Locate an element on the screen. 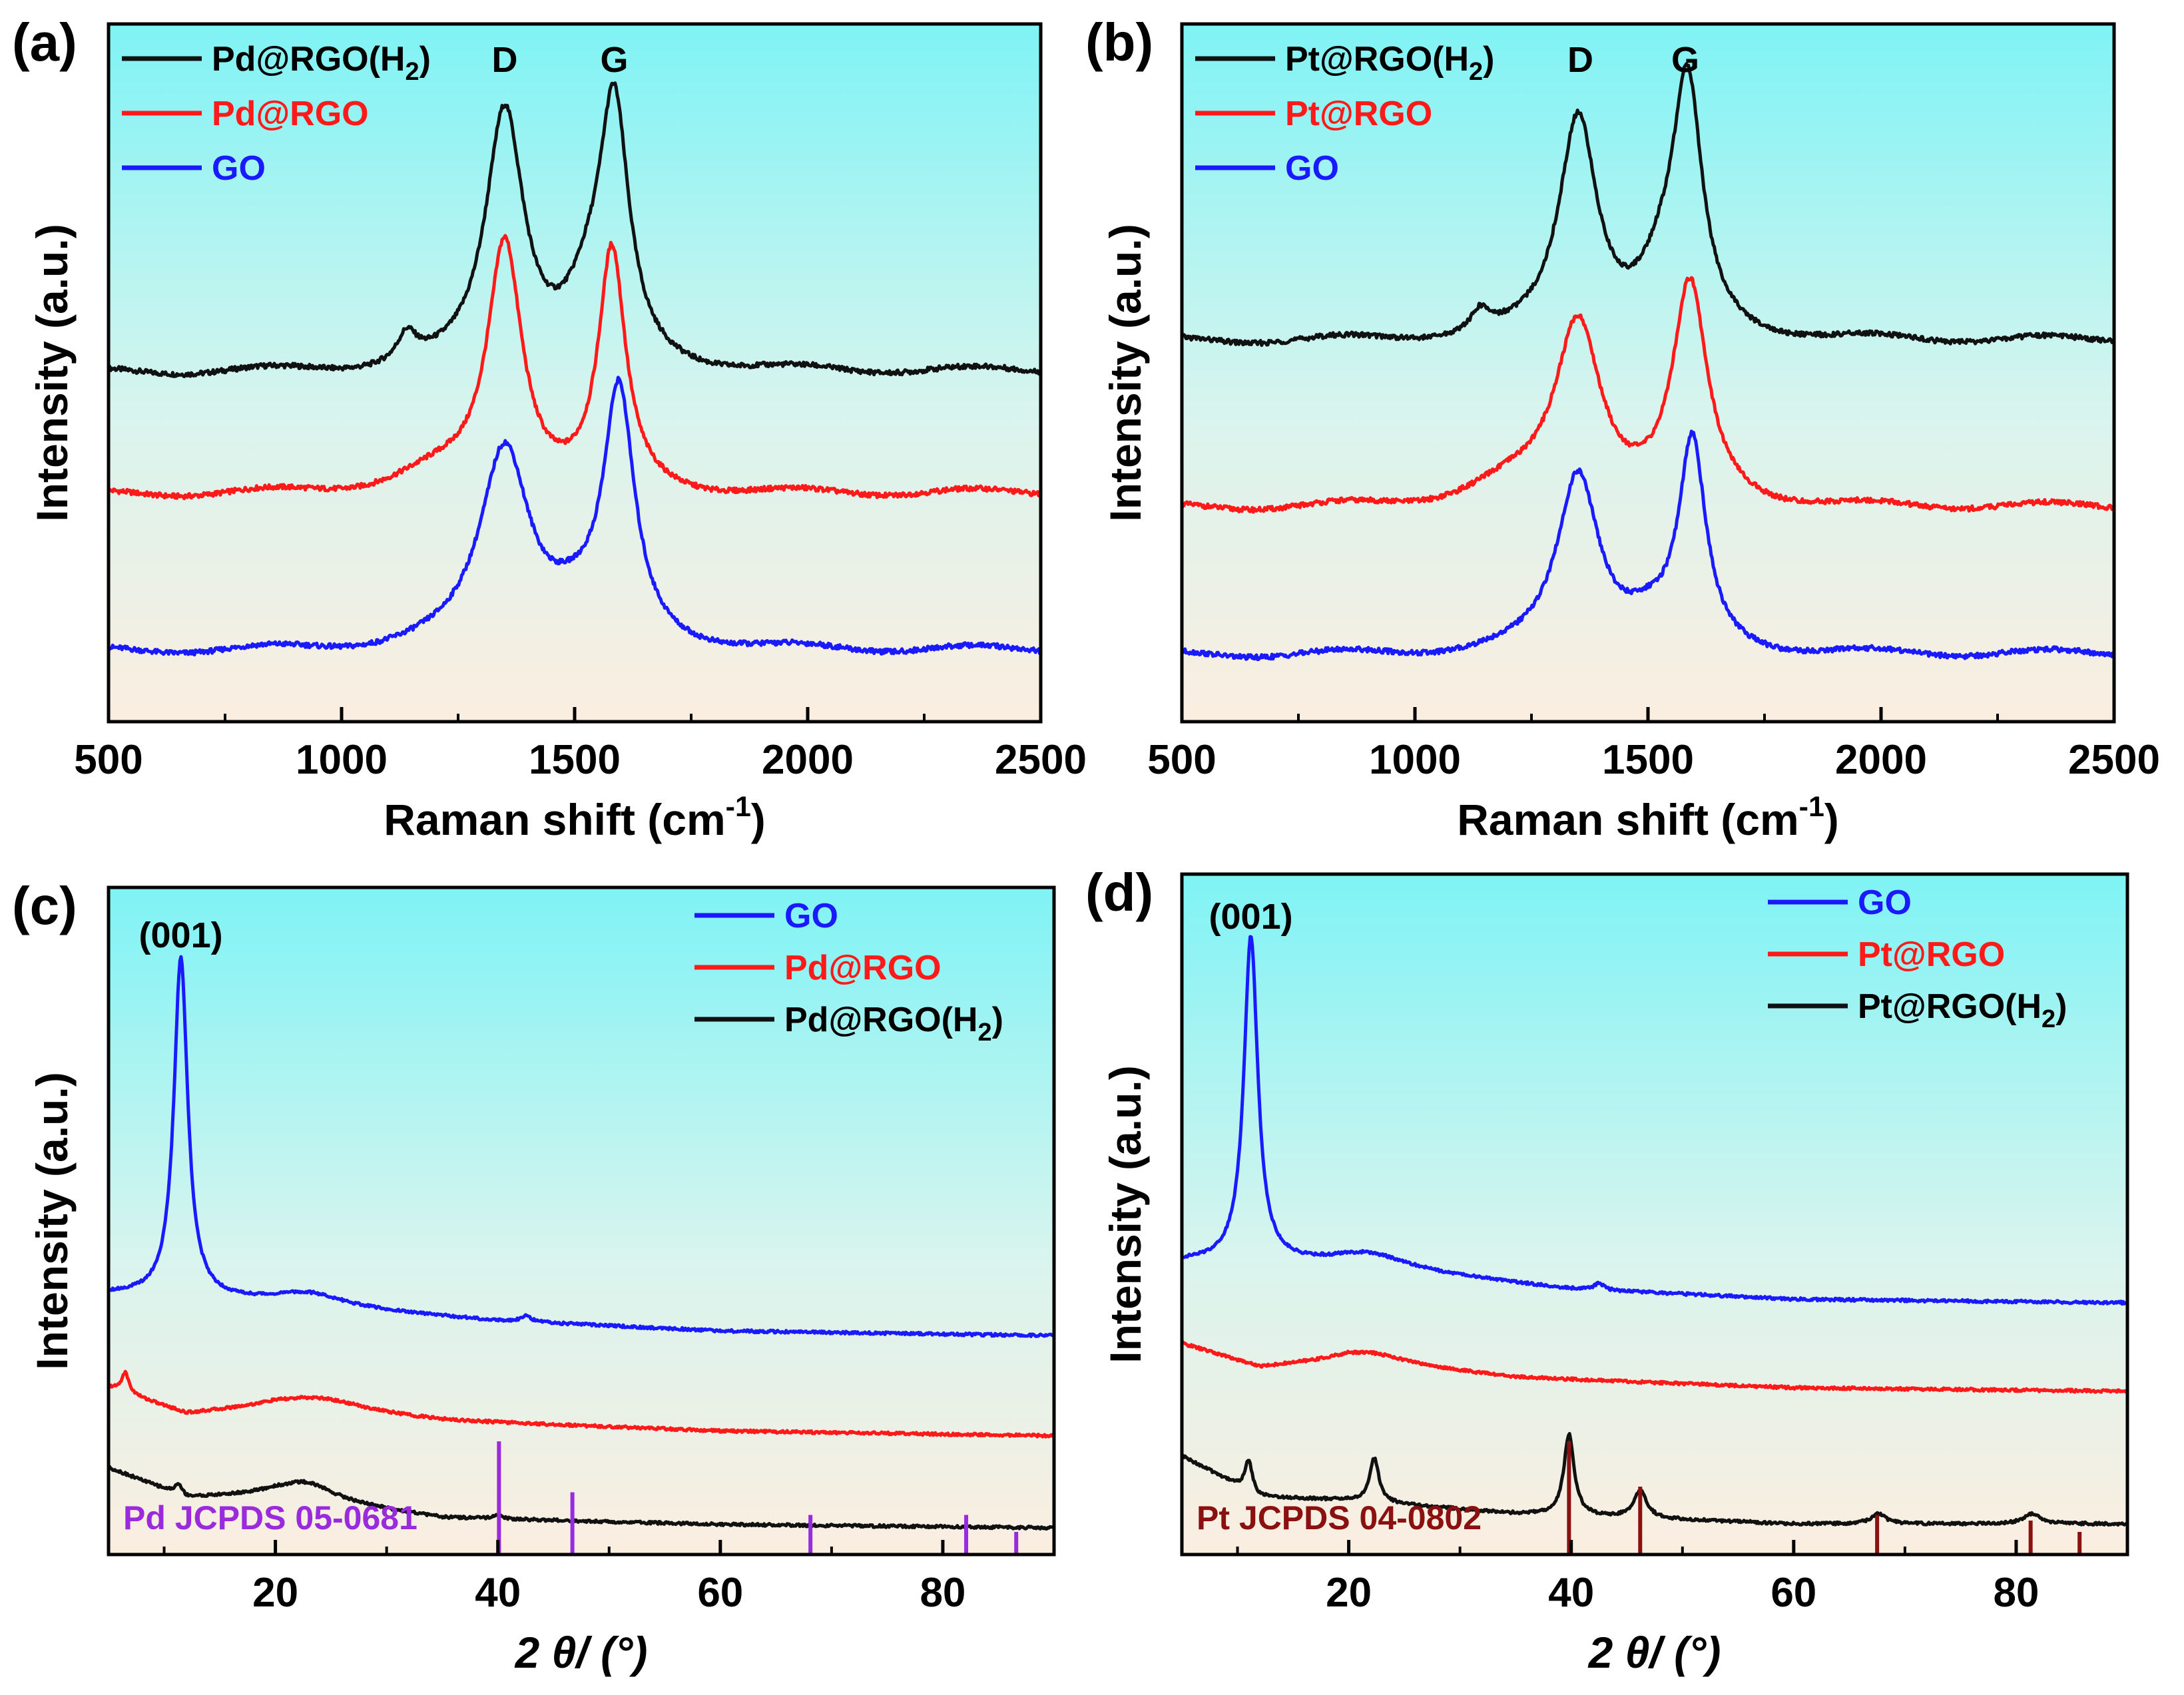 The image size is (2184, 1695). reference-label: Pt JCPDS 04-0802 is located at coordinates (1339, 1518).